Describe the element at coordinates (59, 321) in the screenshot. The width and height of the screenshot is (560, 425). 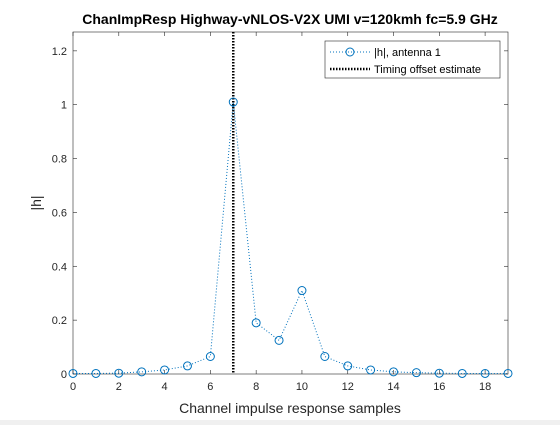
I see `y-tick-label: 0.2` at that location.